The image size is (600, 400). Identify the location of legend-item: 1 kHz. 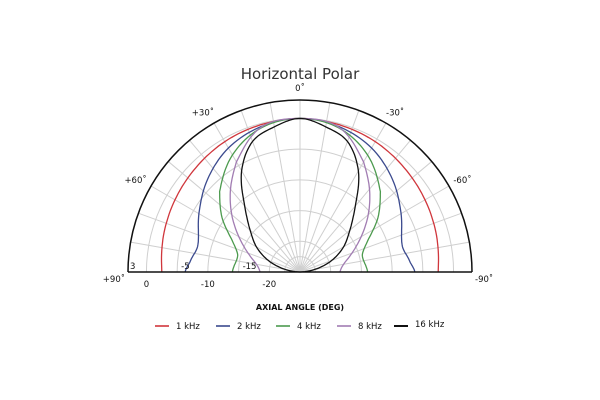
(177, 327).